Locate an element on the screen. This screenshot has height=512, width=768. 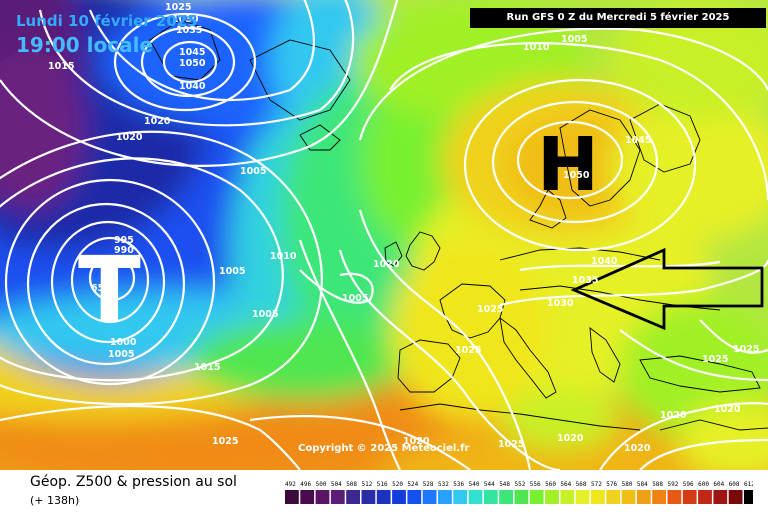
color-scale-tick: 548 is located at coordinates (504, 484).